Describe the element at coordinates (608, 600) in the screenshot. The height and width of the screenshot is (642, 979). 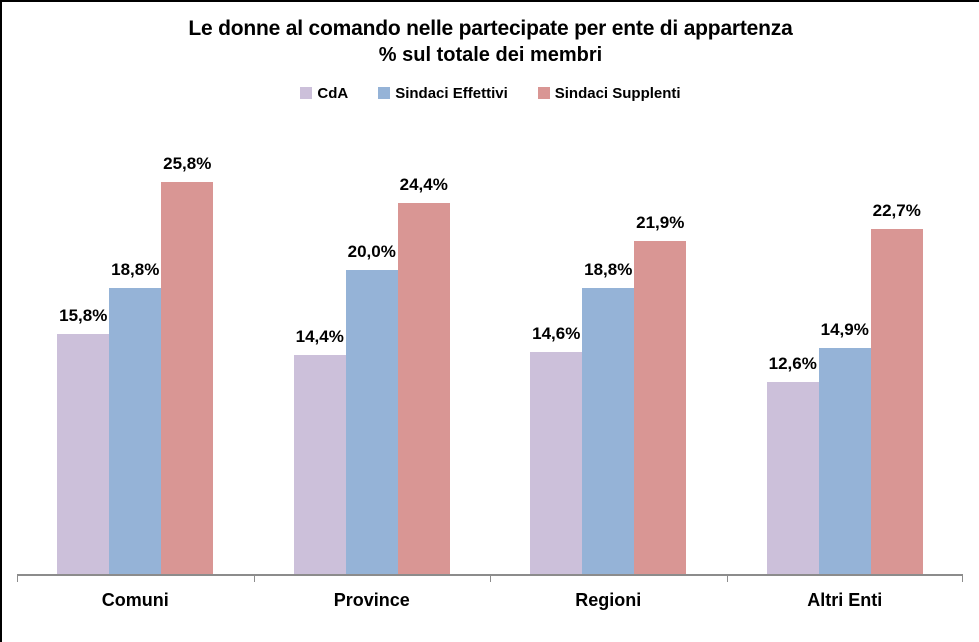
I see `x-axis-label: Regioni` at that location.